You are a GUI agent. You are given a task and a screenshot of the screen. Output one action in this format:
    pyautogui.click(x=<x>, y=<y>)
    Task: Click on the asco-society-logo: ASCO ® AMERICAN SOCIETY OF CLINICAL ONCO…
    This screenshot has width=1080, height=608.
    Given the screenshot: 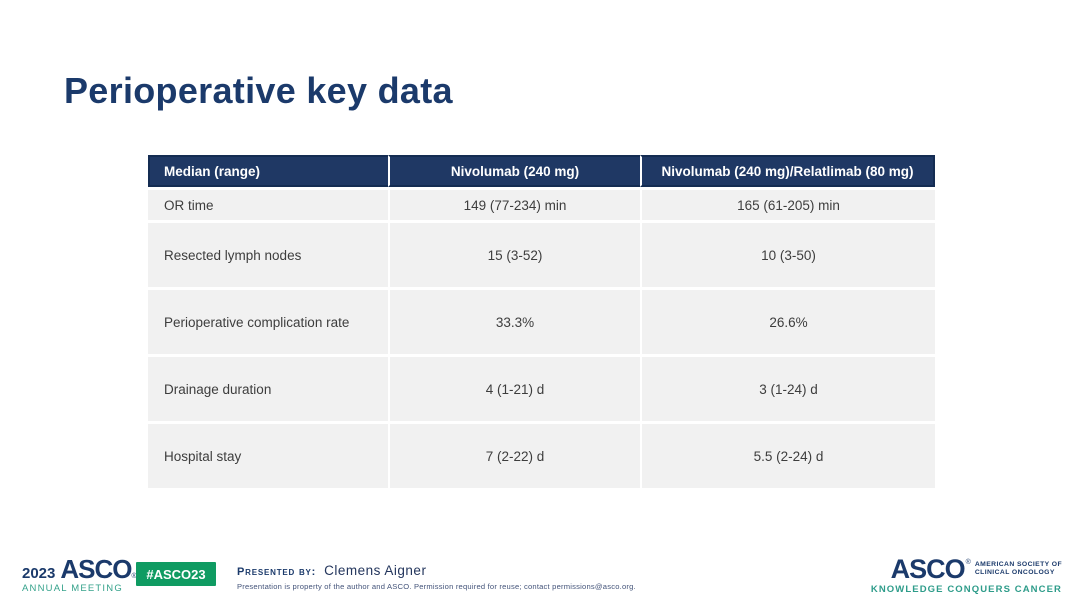 What is the action you would take?
    pyautogui.click(x=966, y=575)
    